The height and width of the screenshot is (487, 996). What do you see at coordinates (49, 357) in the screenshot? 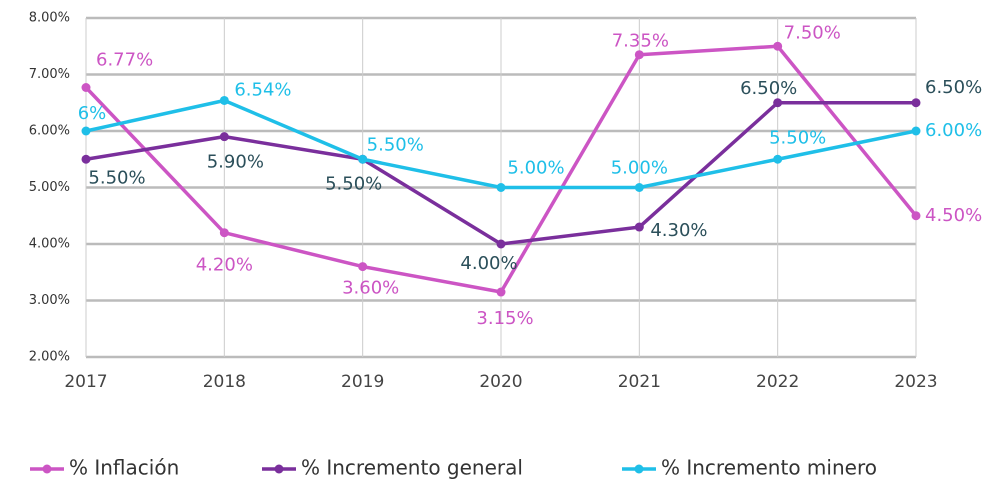
I see `y-tick-label: 2.00%` at bounding box center [49, 357].